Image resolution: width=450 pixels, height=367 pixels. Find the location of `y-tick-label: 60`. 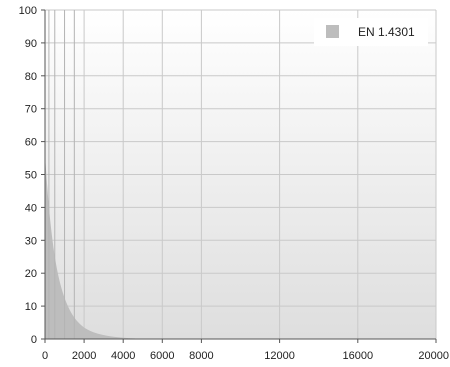

y-tick-label: 60 is located at coordinates (31, 143).